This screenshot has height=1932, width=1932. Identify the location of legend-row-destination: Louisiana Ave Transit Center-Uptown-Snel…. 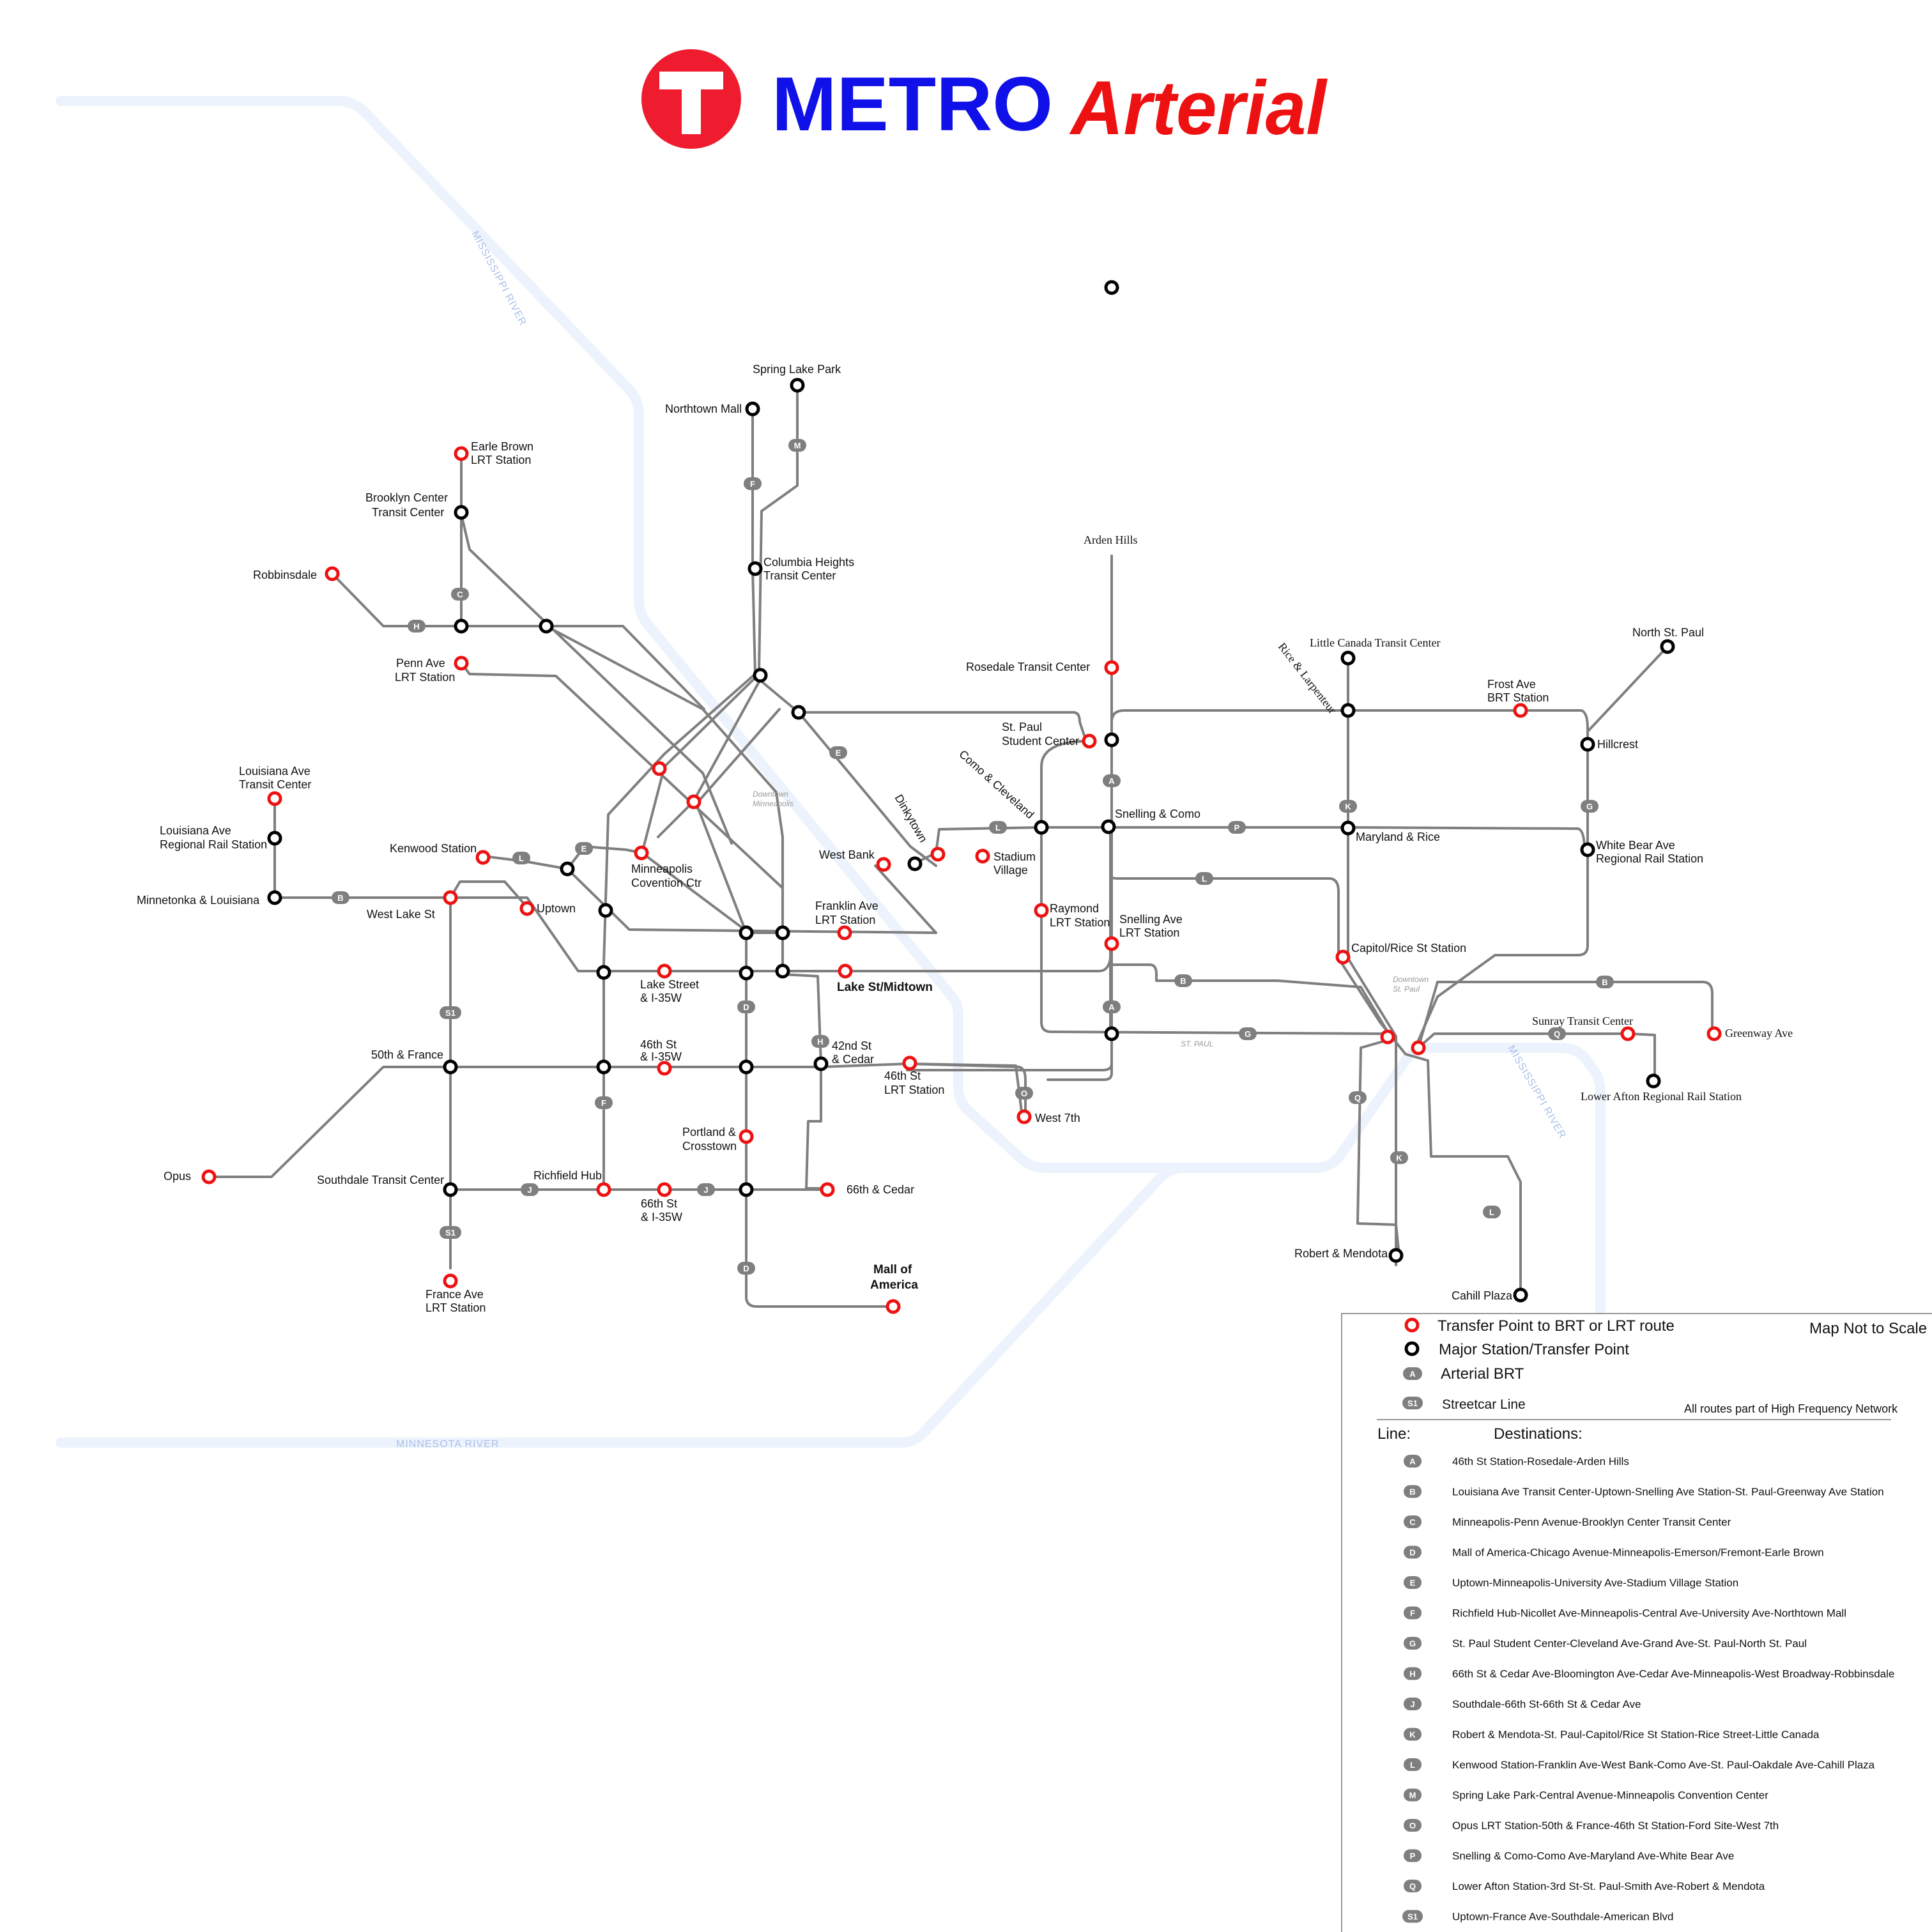
(1668, 1492).